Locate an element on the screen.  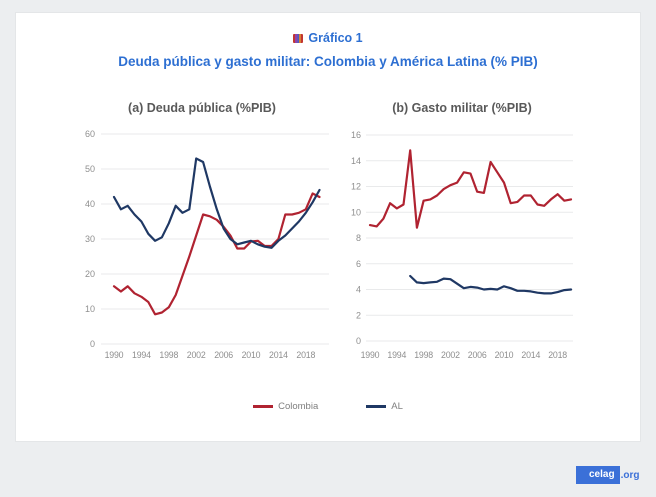
bar-chart-icon is located at coordinates (298, 38).